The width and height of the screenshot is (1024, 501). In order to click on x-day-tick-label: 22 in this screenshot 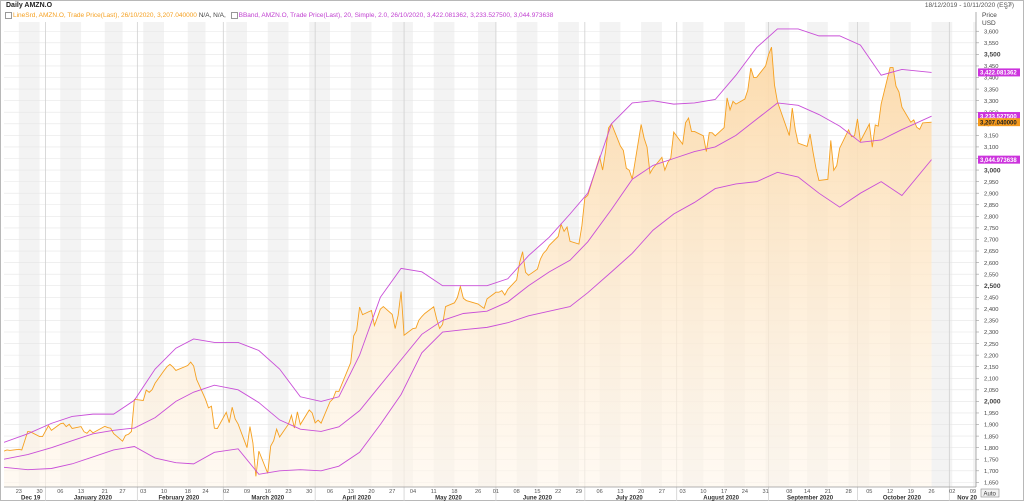, I will do `click(558, 492)`.